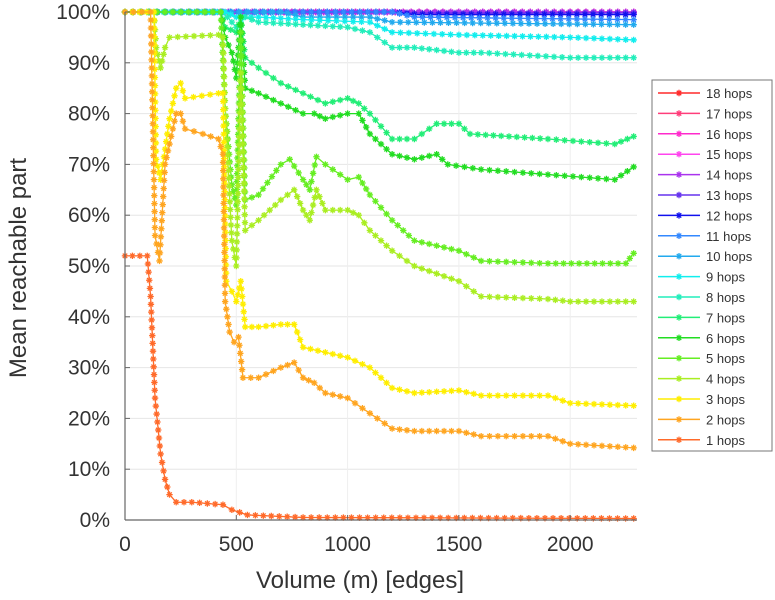 This screenshot has height=600, width=775. What do you see at coordinates (702, 419) in the screenshot?
I see `legend-entry-2-hops: 2 hops` at bounding box center [702, 419].